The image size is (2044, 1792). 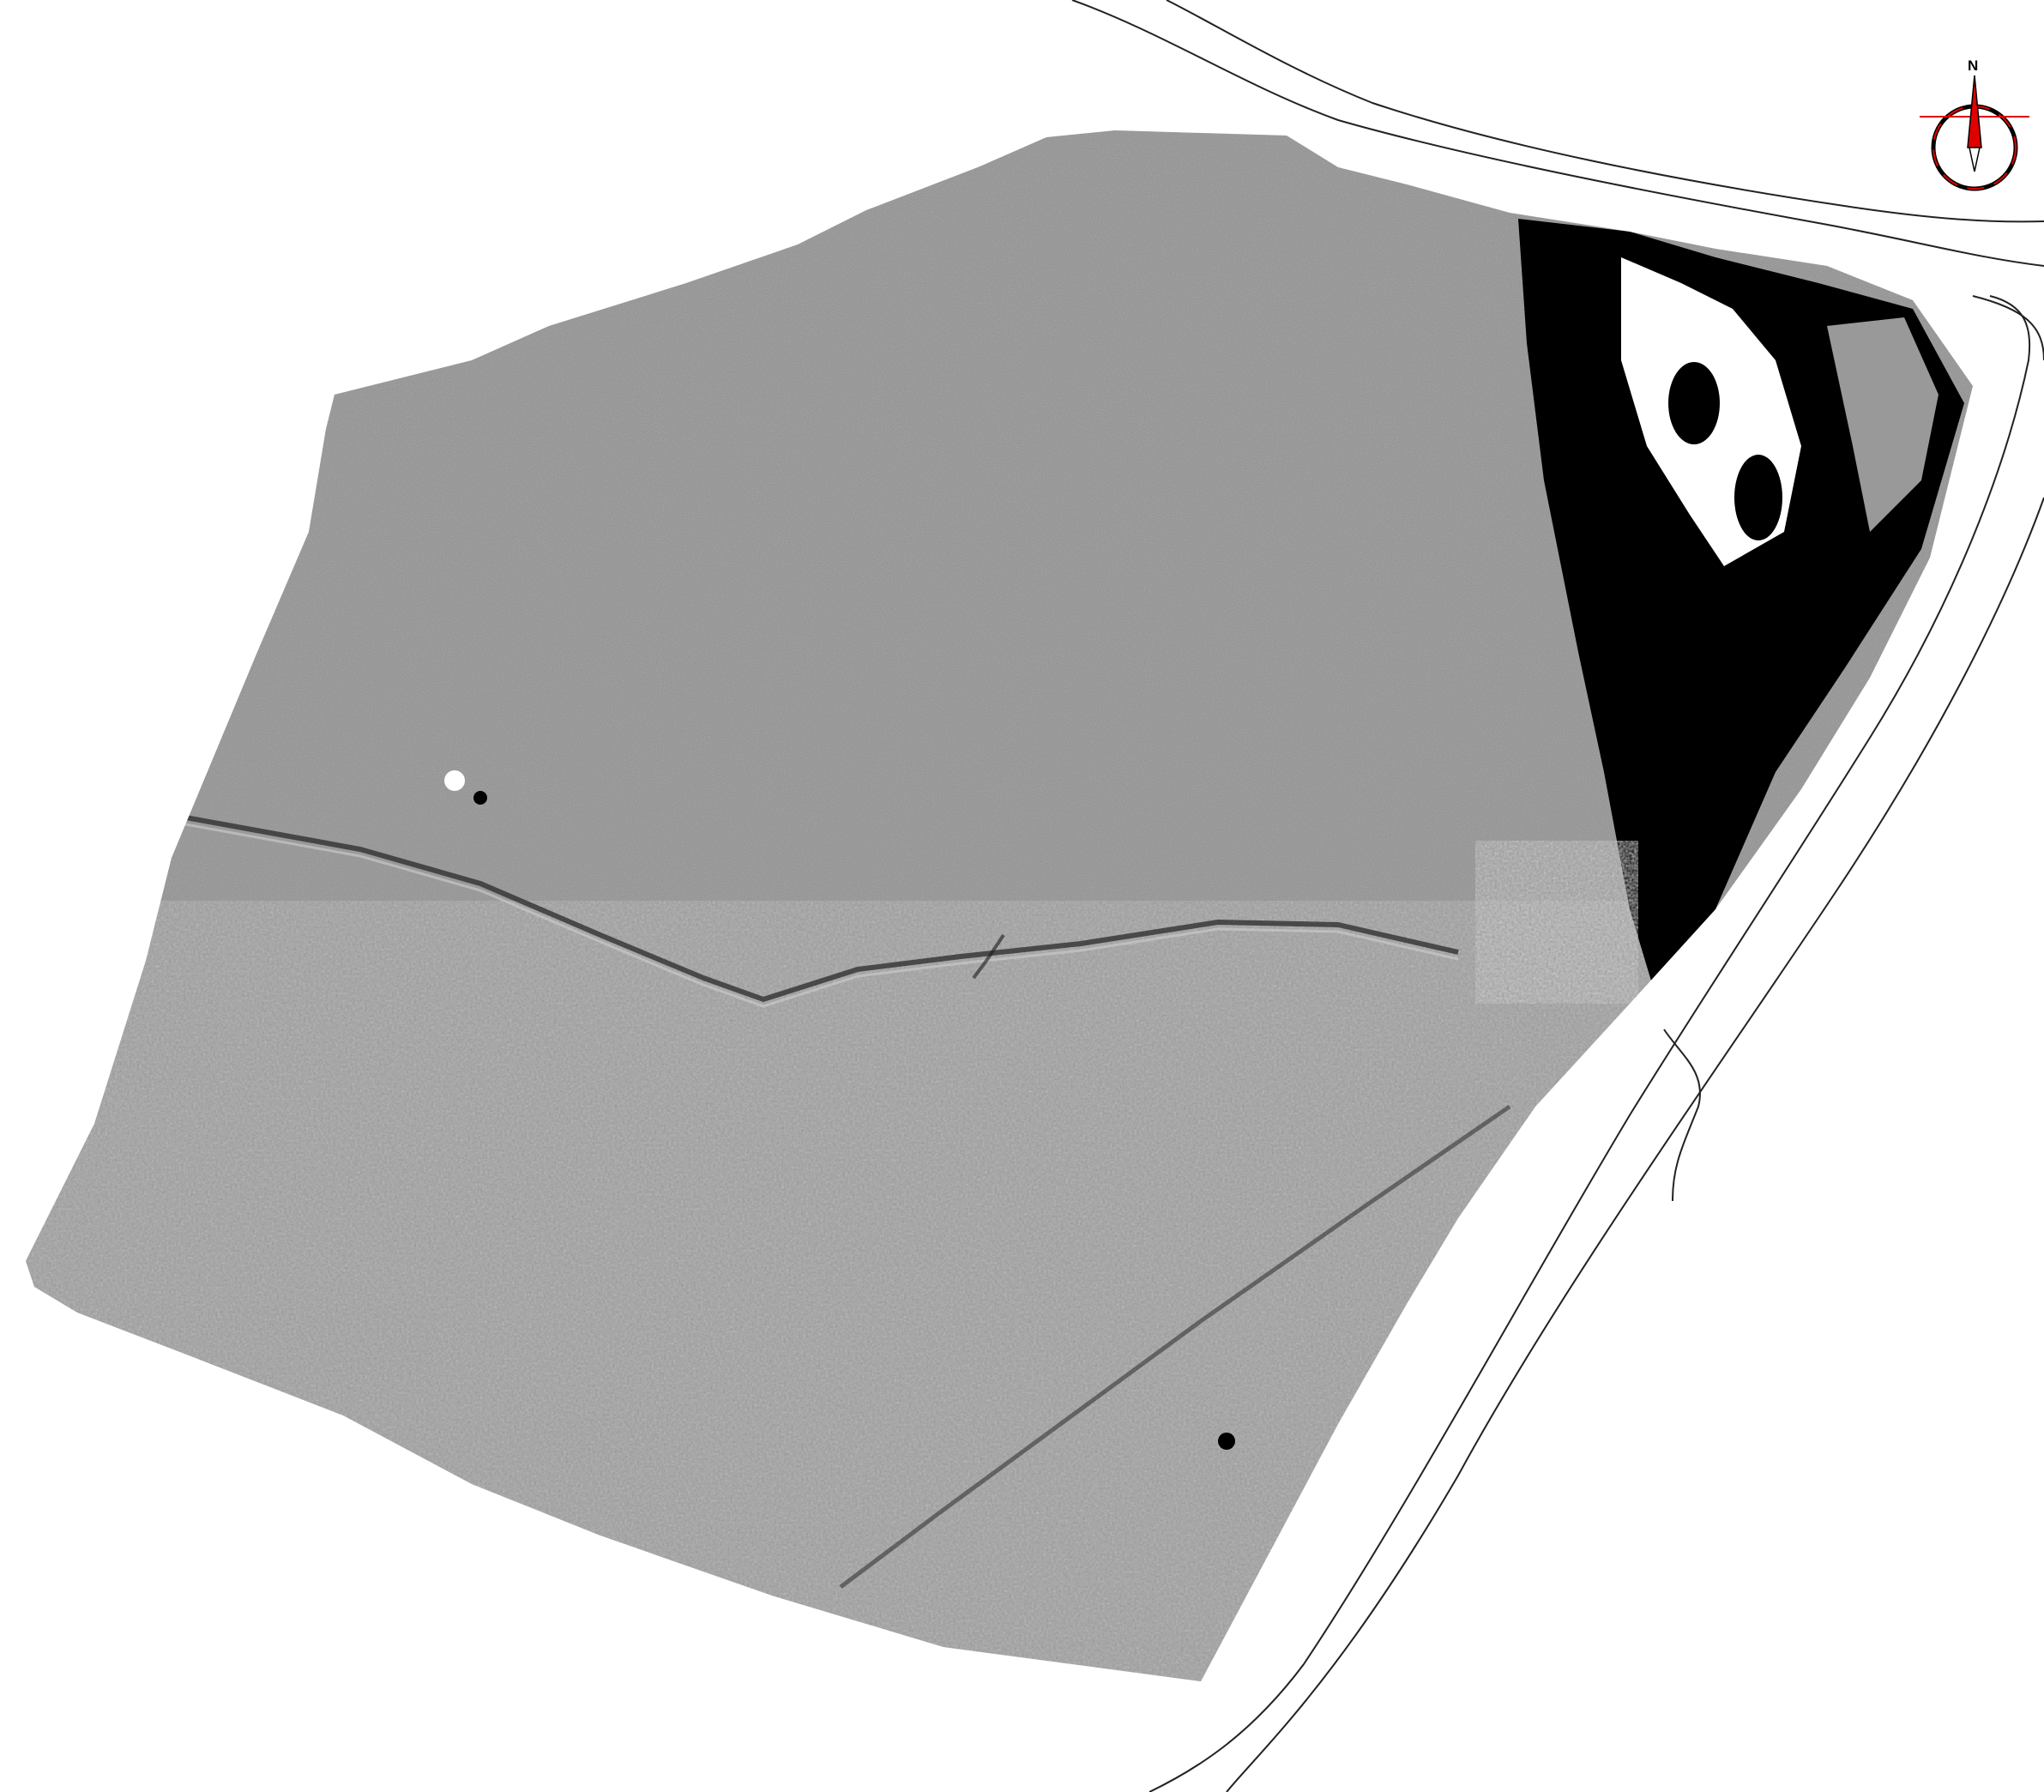 I want to click on anomaly-mottled-area, so click(x=1556, y=922).